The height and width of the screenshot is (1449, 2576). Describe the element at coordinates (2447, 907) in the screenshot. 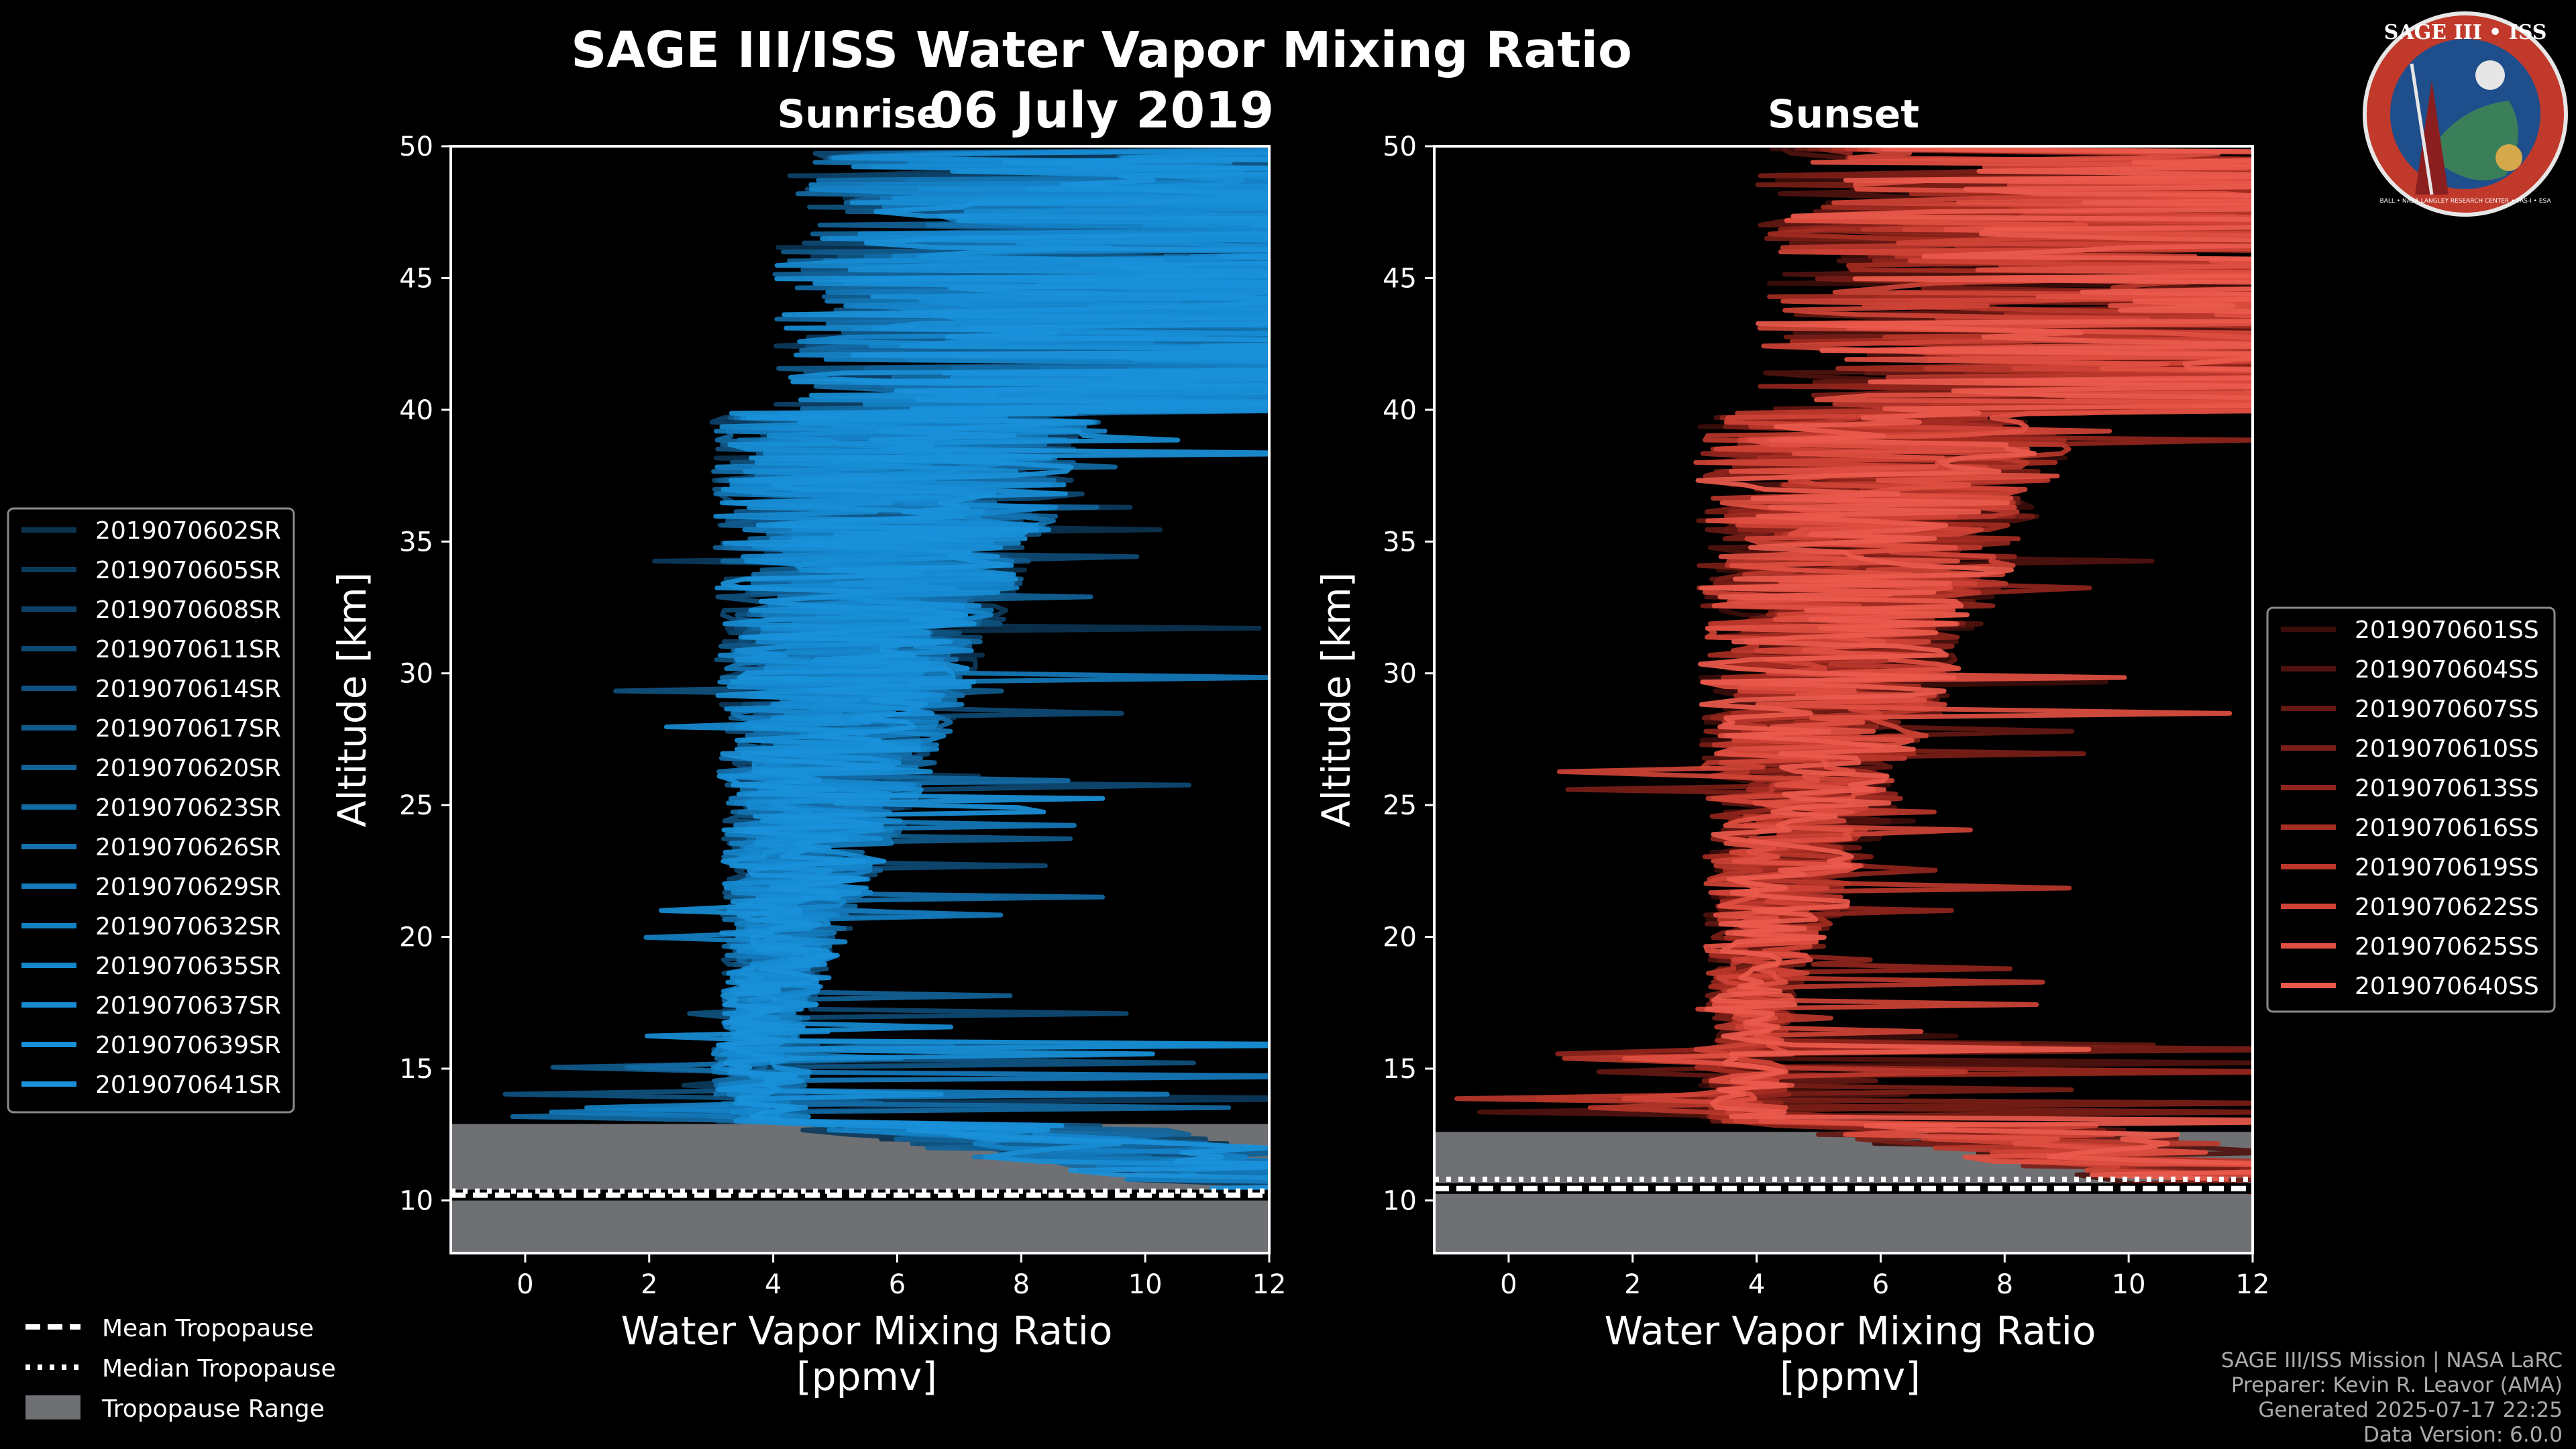

I see `legend-label-2019070622SS: 2019070622SS` at that location.